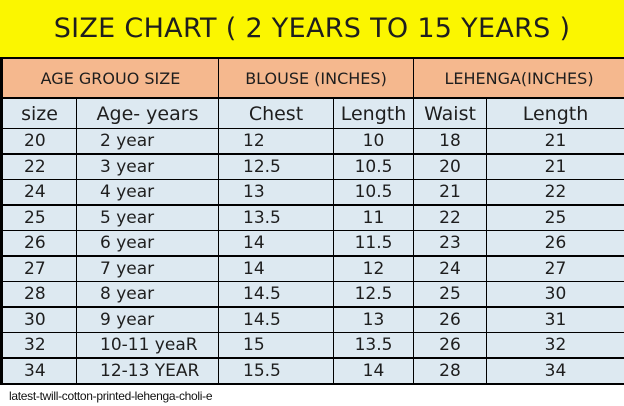 This screenshot has height=406, width=624. Describe the element at coordinates (316, 78) in the screenshot. I see `group-header: BLOUSE (INCHES)` at that location.